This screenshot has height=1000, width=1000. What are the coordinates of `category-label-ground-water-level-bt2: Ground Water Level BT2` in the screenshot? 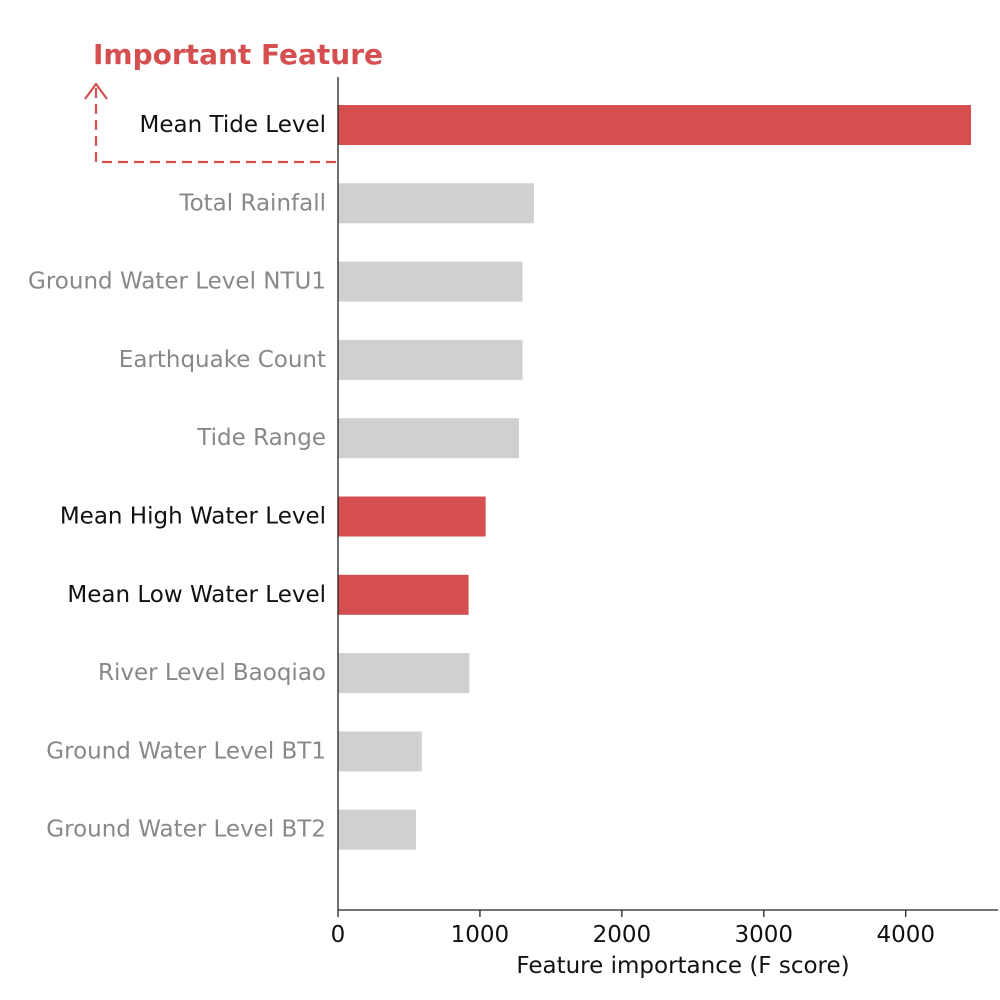 It's located at (186, 830).